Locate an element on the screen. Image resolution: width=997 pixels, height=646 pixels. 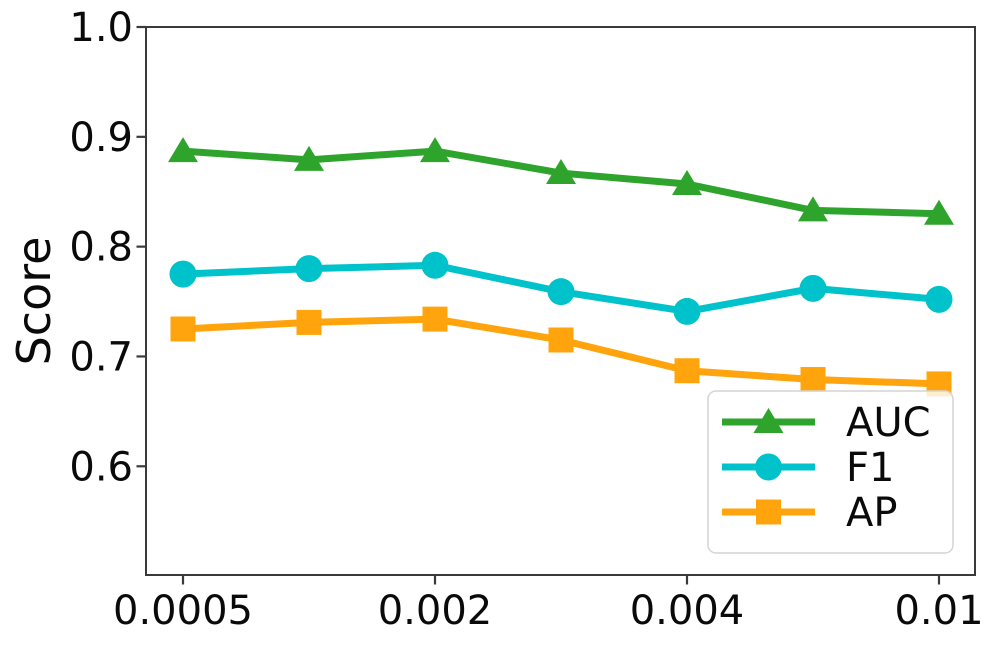
series-ap is located at coordinates (561, 351).